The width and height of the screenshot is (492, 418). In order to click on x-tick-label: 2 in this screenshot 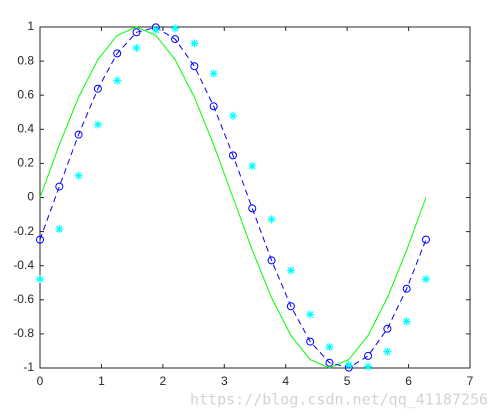, I will do `click(163, 381)`.